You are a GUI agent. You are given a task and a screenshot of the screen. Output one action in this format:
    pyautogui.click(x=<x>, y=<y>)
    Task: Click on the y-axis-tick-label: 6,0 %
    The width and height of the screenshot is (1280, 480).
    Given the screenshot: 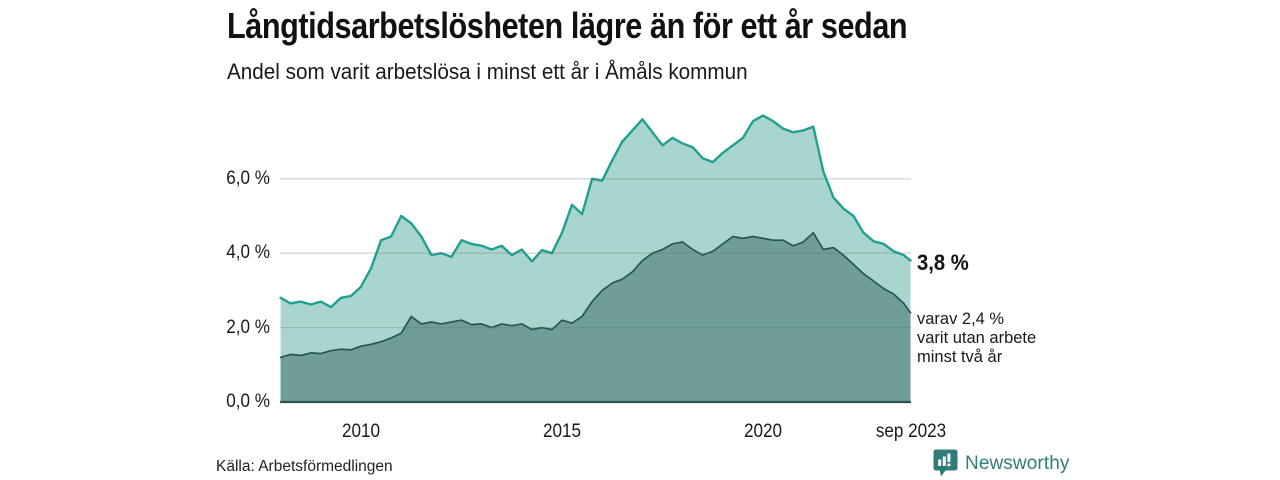 What is the action you would take?
    pyautogui.click(x=248, y=178)
    